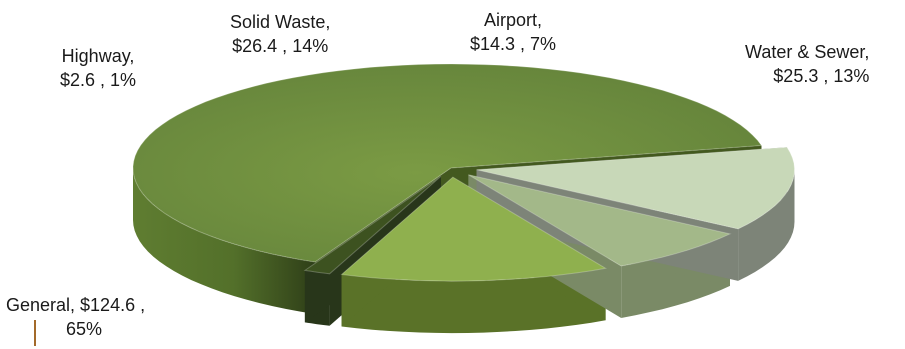 This screenshot has height=349, width=905. I want to click on slice-side-general, so click(224, 241).